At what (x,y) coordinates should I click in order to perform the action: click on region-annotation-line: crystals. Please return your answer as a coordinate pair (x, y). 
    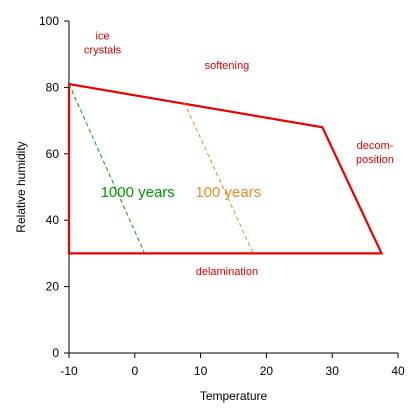
    Looking at the image, I should click on (103, 50).